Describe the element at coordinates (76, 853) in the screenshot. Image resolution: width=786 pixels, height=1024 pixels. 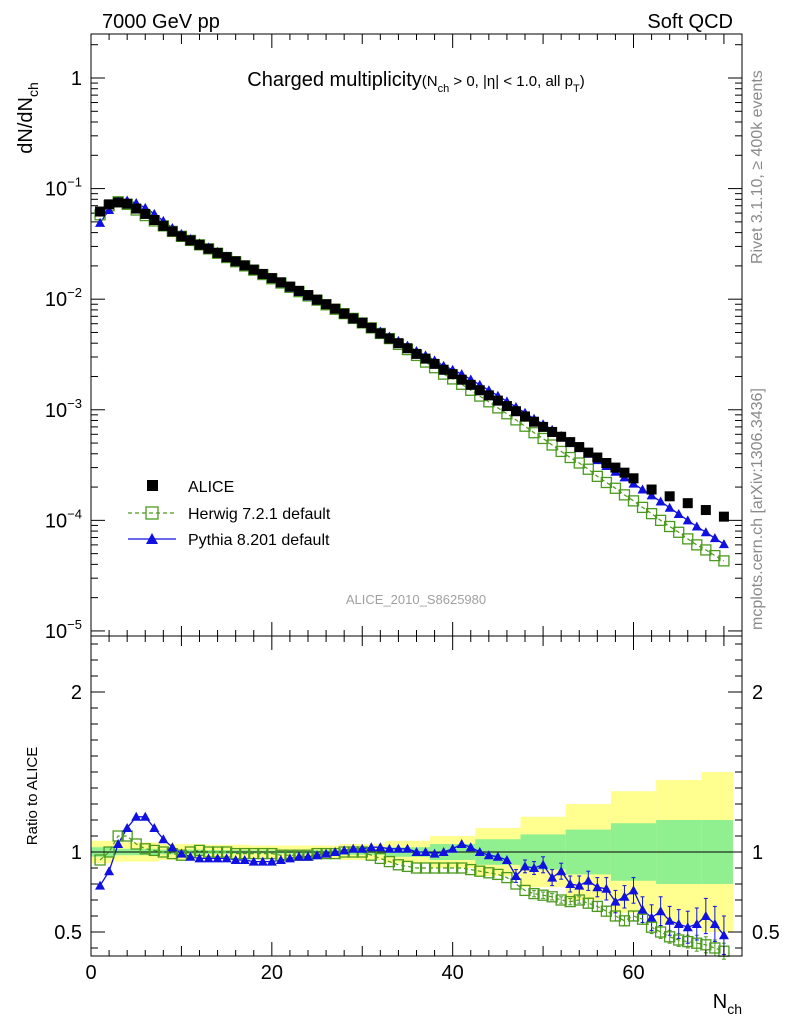
I see `ratio-y-tick-label: 1` at that location.